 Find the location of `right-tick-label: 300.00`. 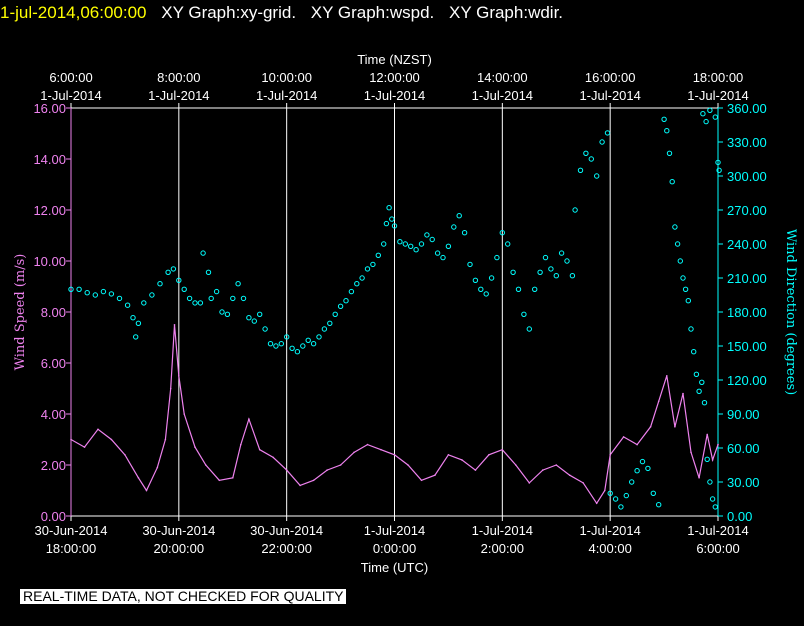

right-tick-label: 300.00 is located at coordinates (747, 176).